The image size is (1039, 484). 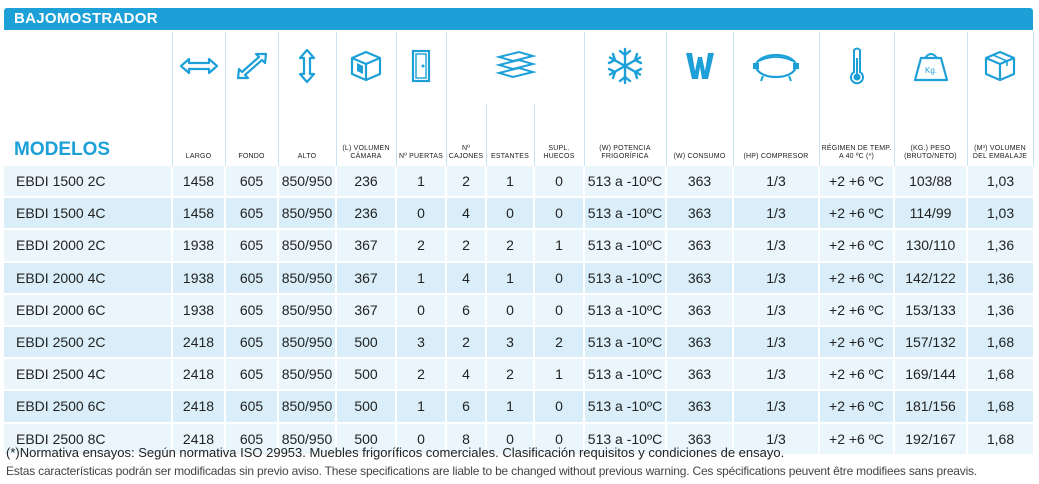 I want to click on col-icon-fondo, so click(x=252, y=68).